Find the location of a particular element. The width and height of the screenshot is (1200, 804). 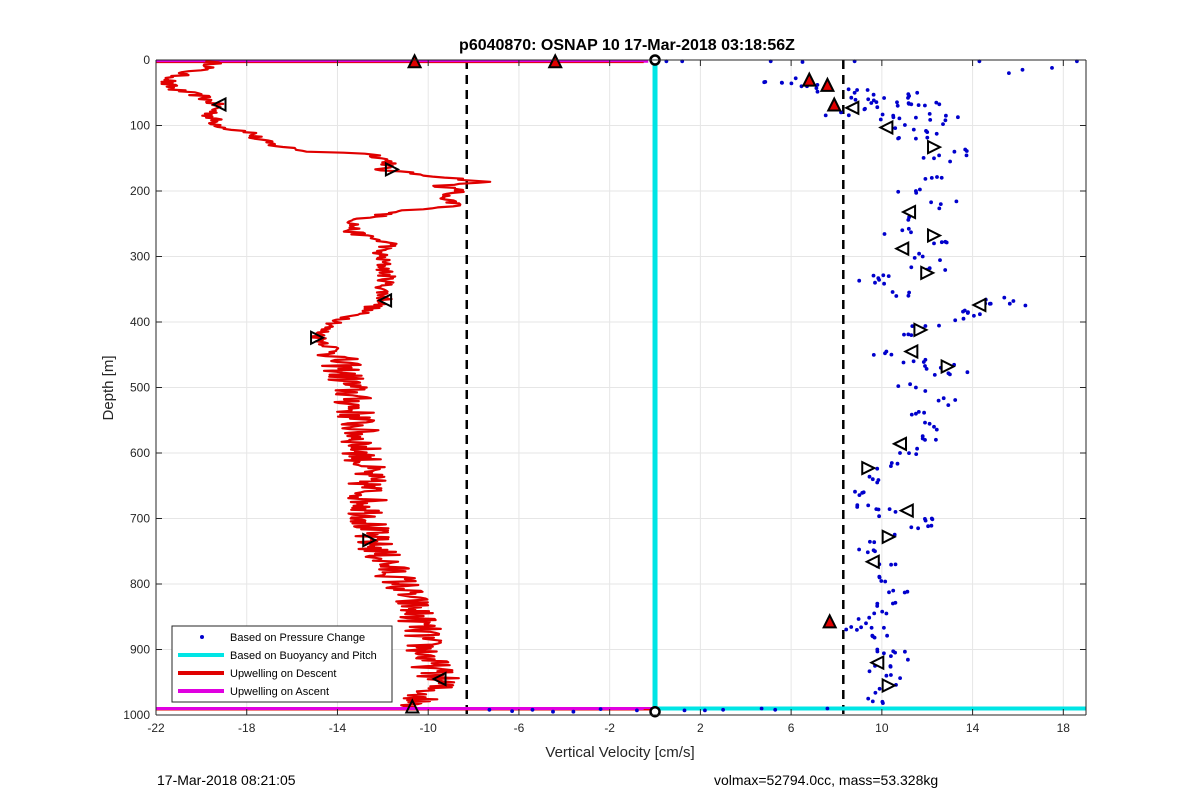

x-tick-label: -18 is located at coordinates (247, 728).